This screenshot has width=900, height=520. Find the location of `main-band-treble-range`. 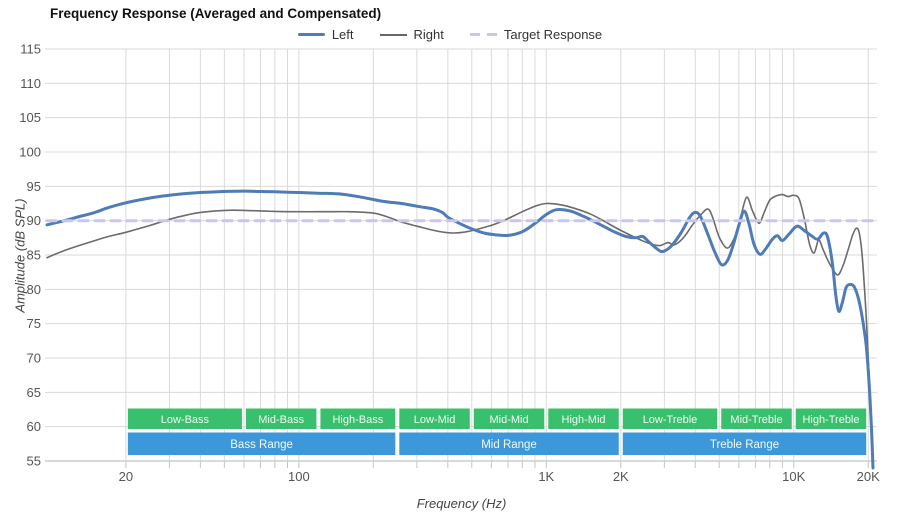

main-band-treble-range is located at coordinates (744, 443).